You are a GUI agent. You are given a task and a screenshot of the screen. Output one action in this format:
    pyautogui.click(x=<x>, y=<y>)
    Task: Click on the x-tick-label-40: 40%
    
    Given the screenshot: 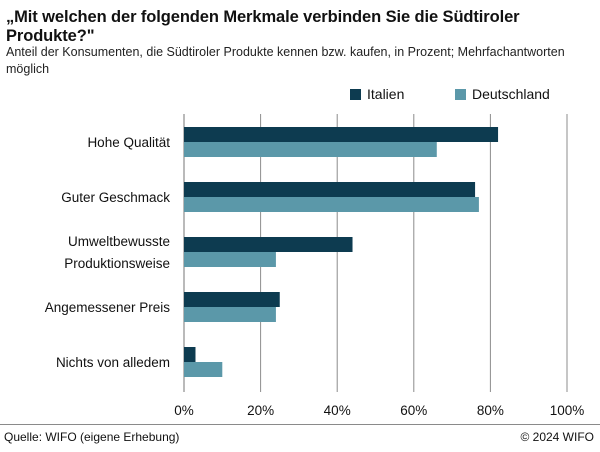 What is the action you would take?
    pyautogui.click(x=337, y=410)
    